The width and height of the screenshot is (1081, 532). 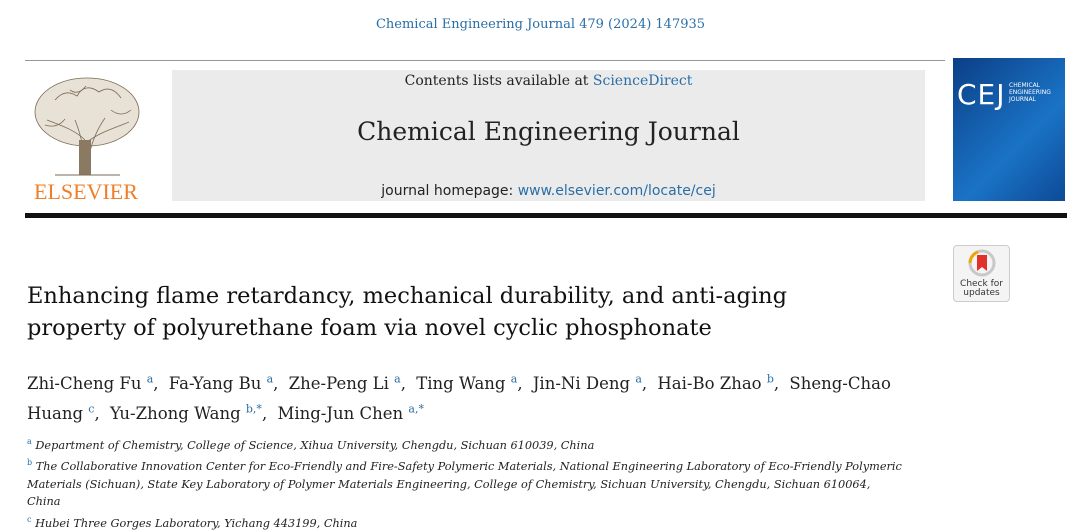 What do you see at coordinates (461, 383) in the screenshot?
I see `author-name: Ting Wang` at bounding box center [461, 383].